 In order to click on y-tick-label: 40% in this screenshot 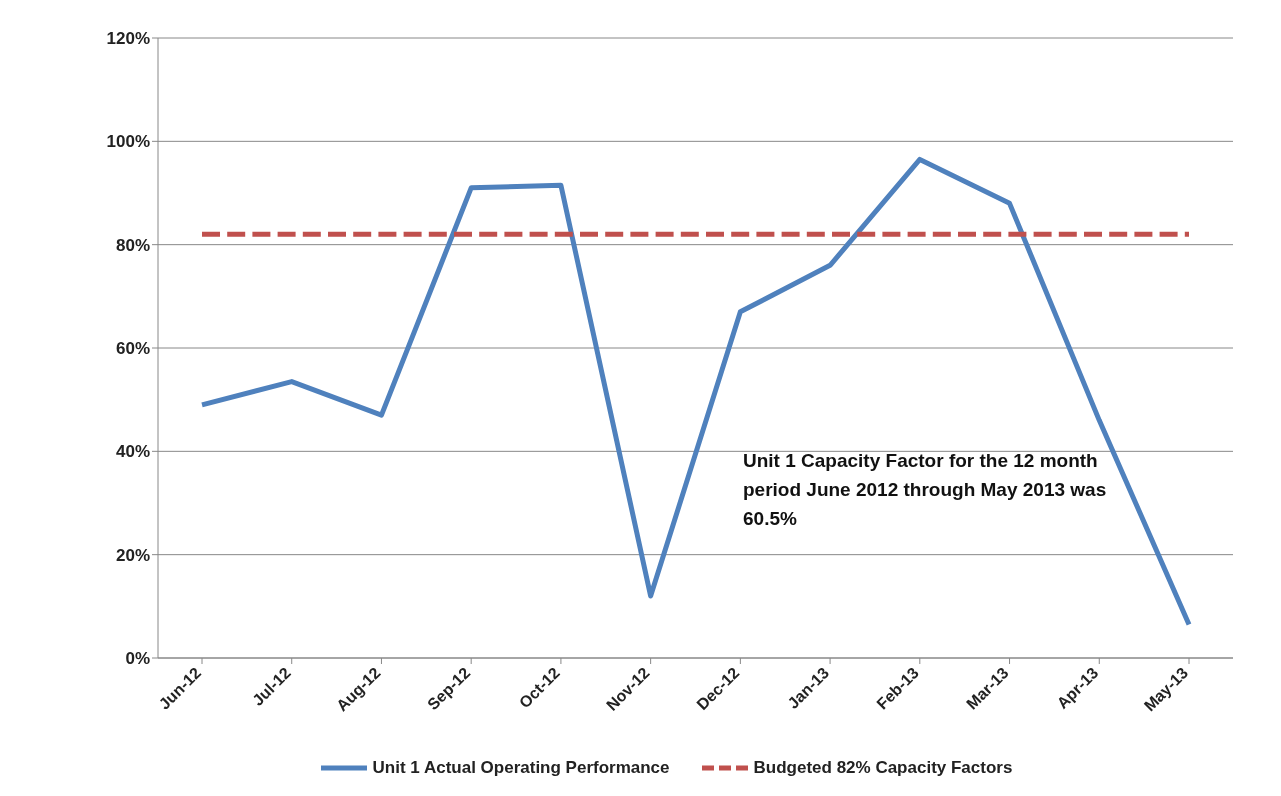, I will do `click(132, 452)`.